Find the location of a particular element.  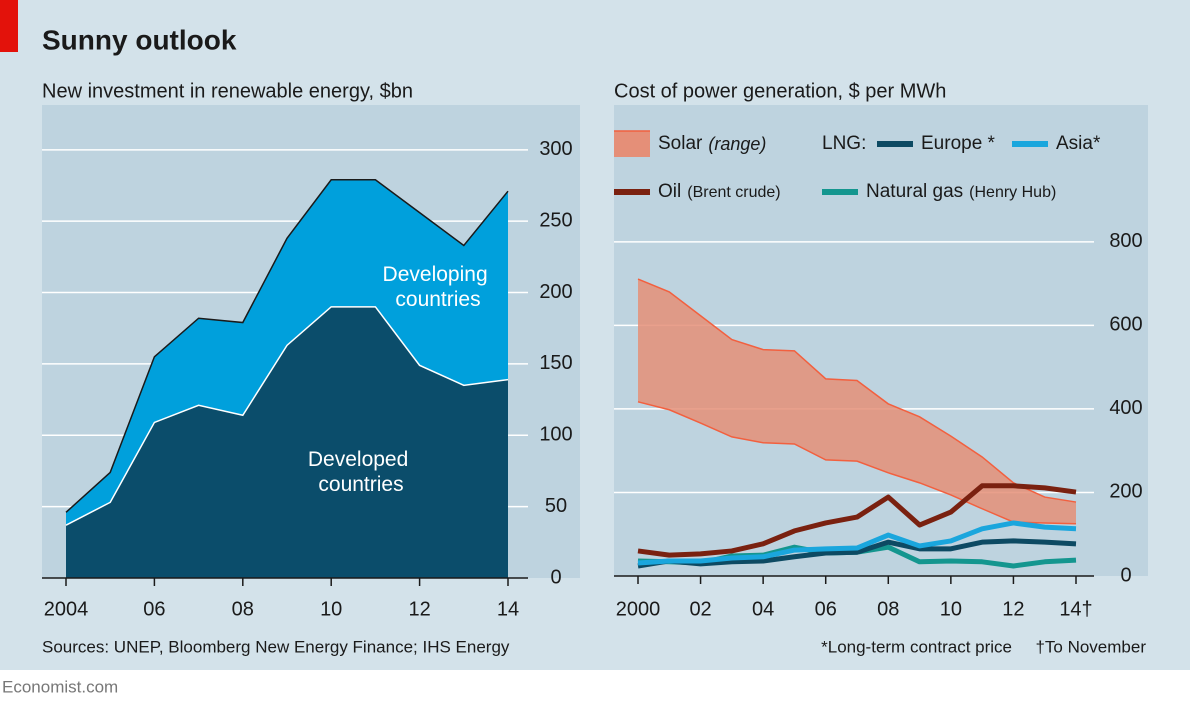

y-tick-label: 300 is located at coordinates (555, 149).